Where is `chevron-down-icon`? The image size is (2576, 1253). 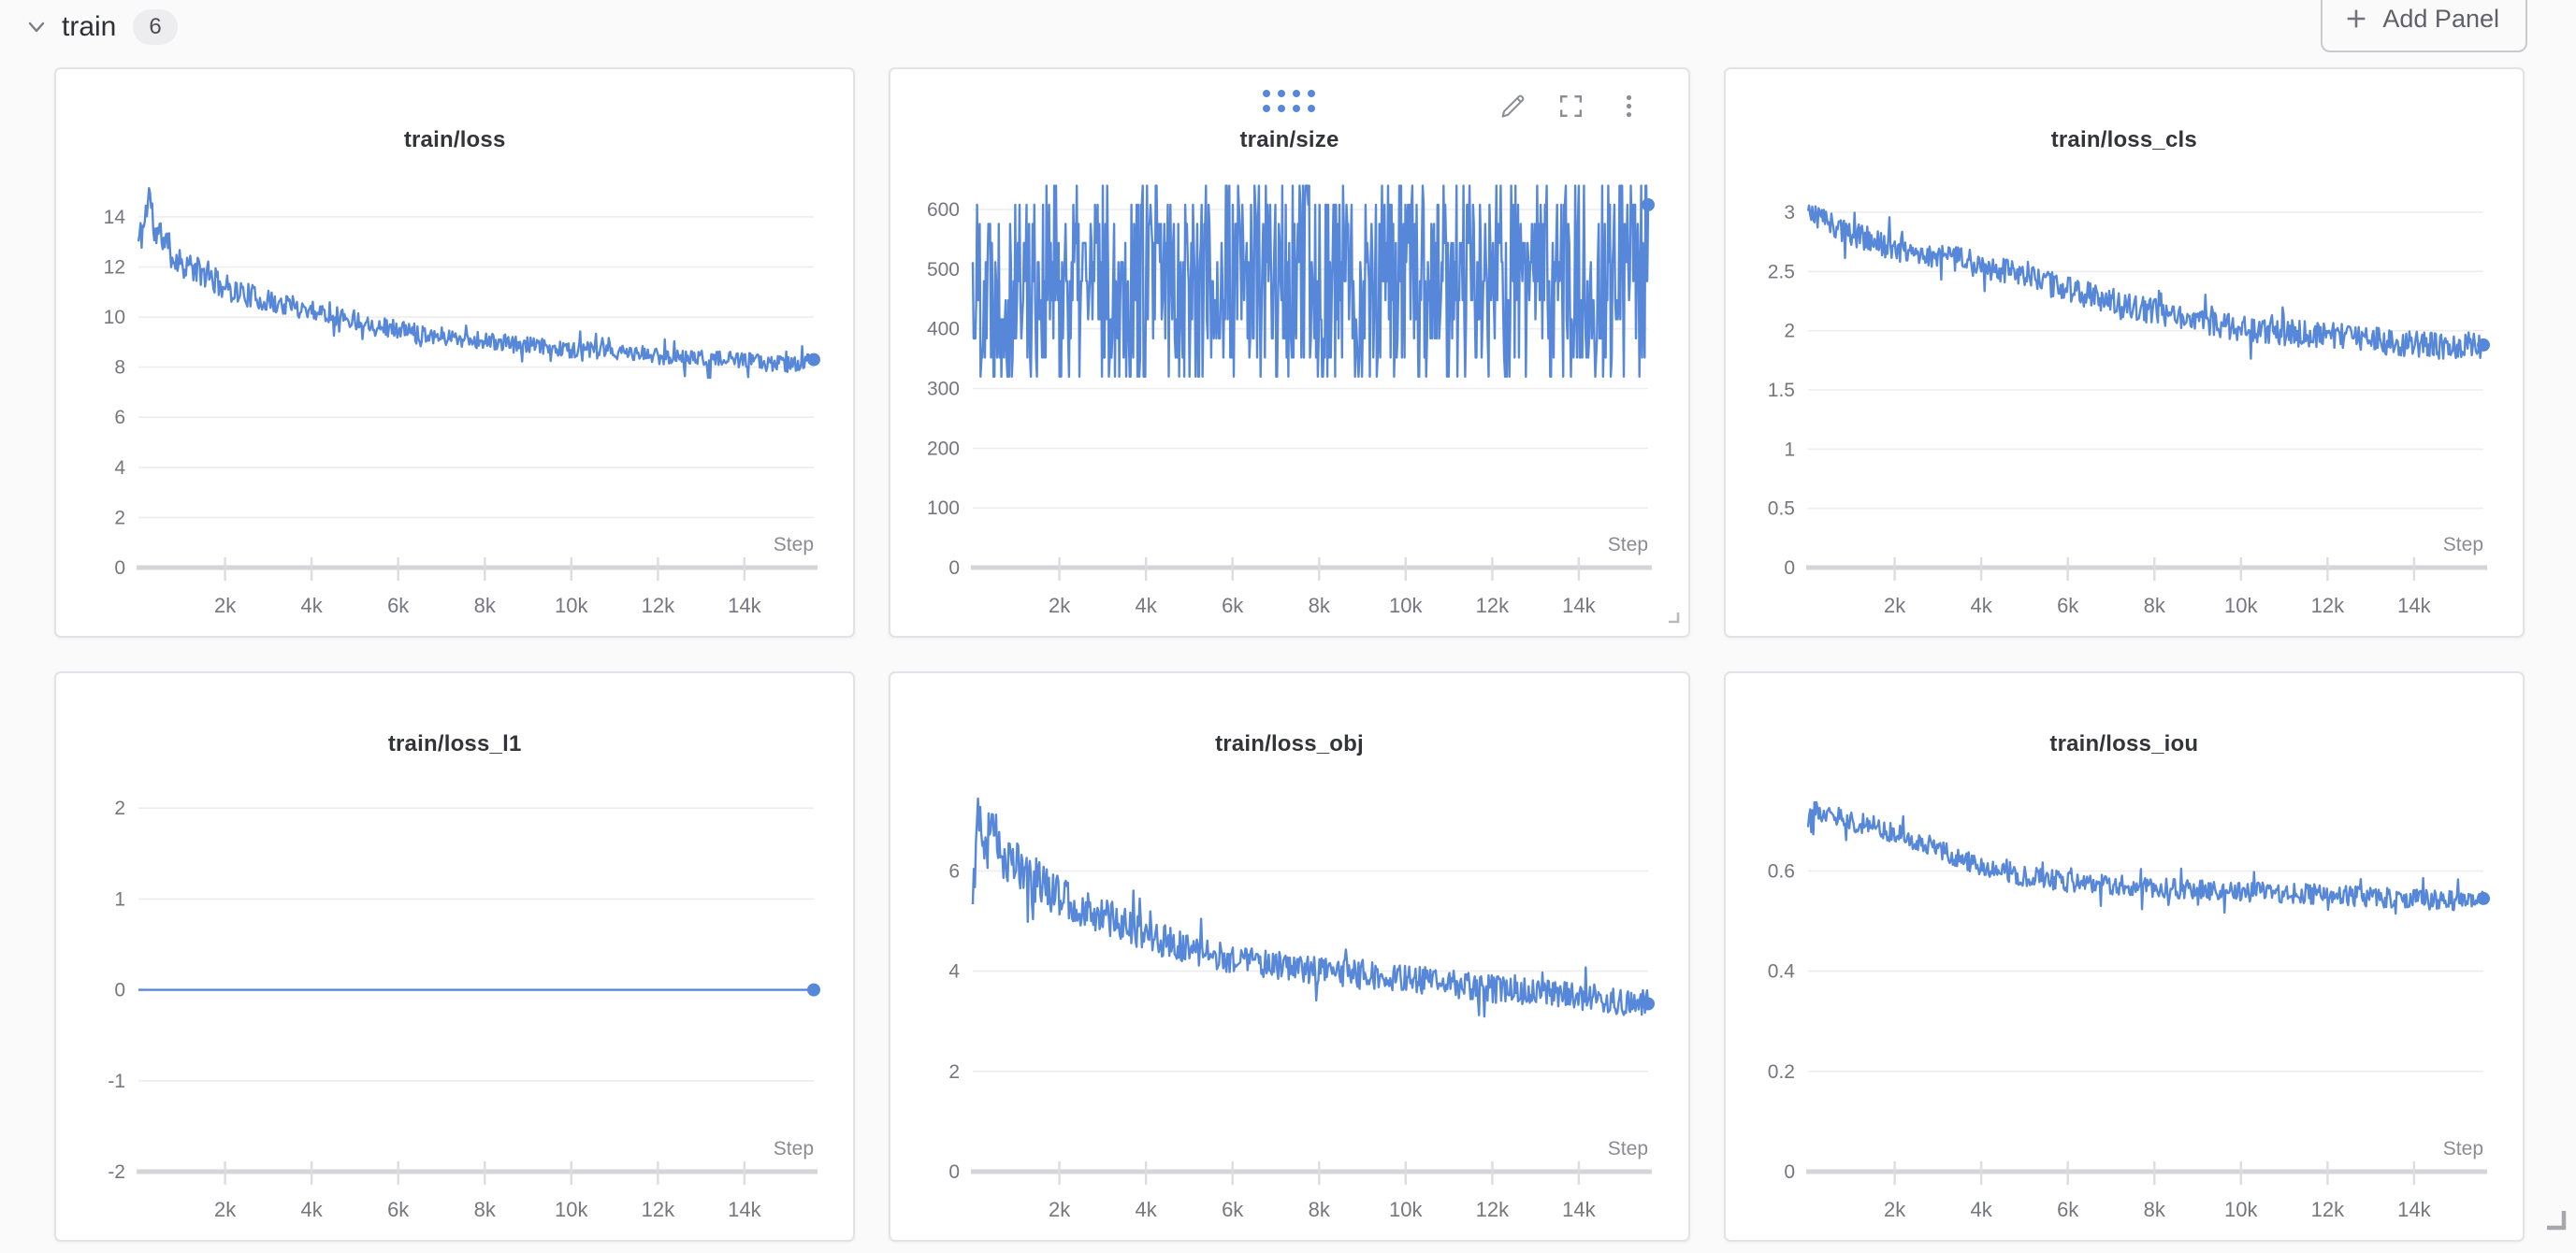 chevron-down-icon is located at coordinates (37, 27).